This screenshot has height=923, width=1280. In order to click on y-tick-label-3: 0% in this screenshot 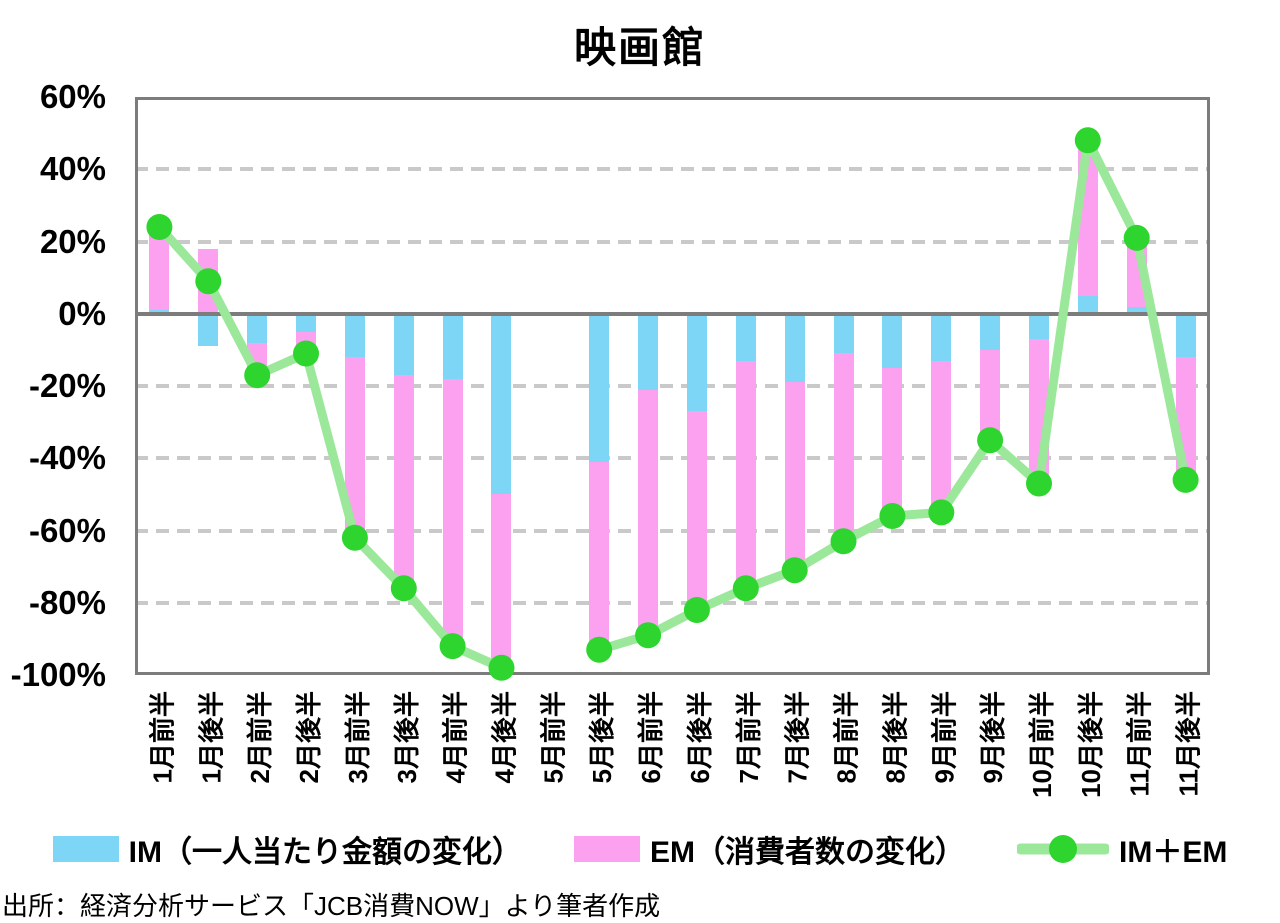, I will do `click(82, 313)`.